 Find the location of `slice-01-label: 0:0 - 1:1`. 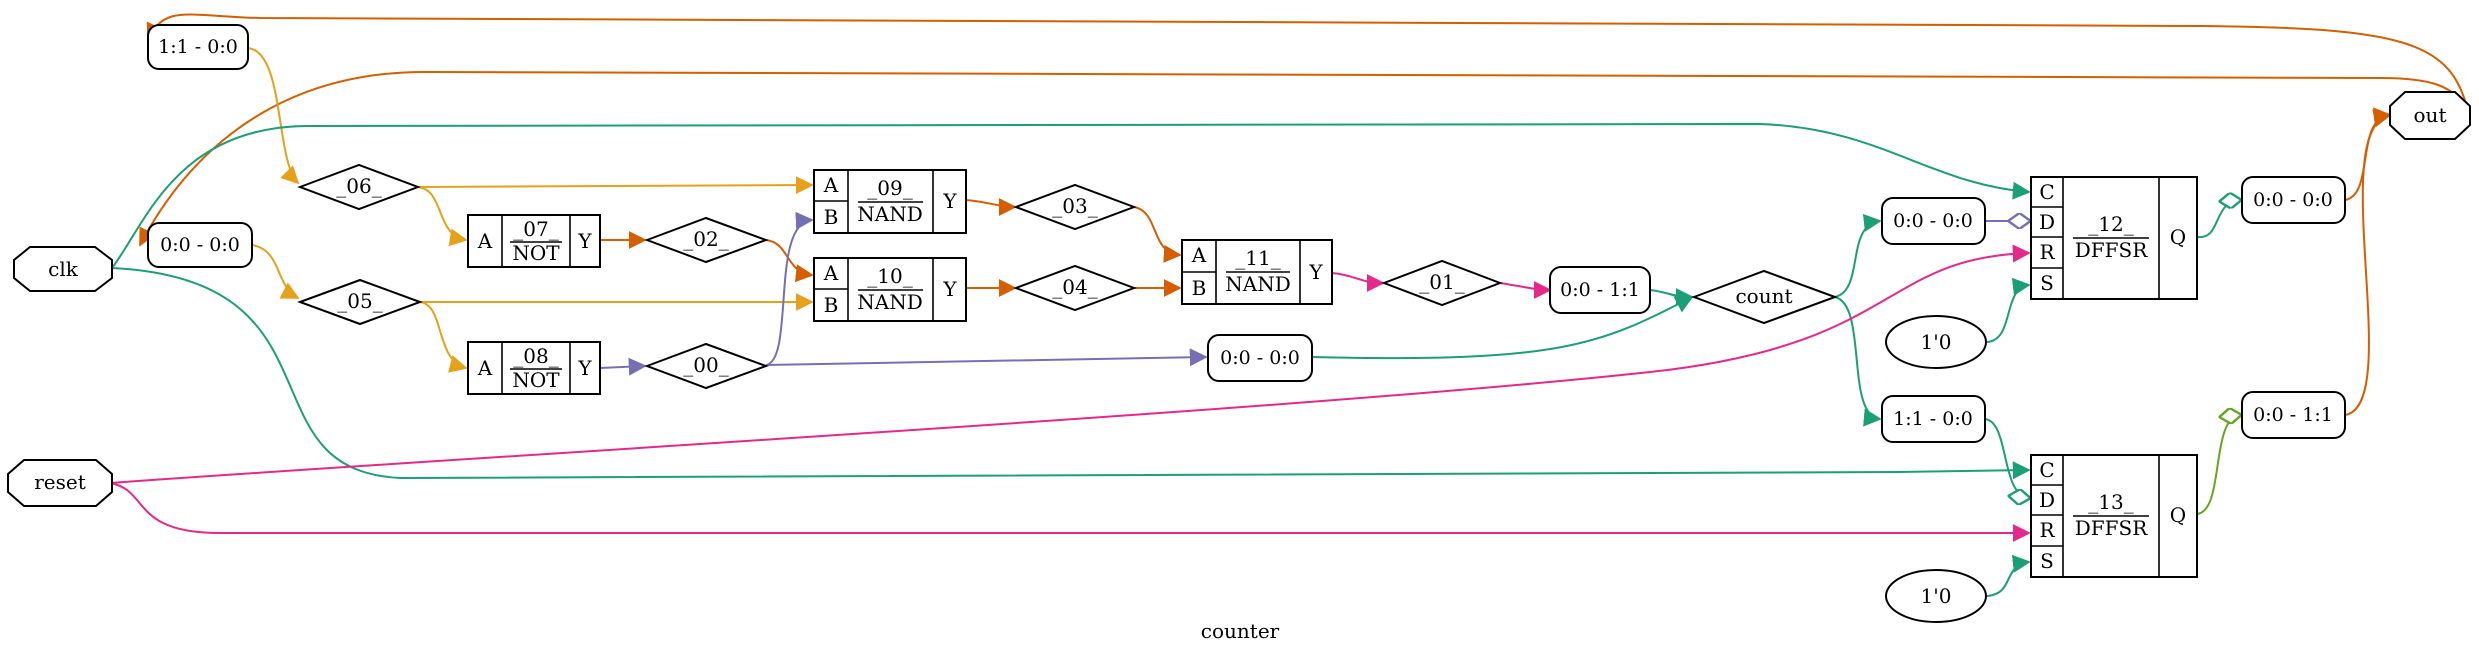

slice-01-label: 0:0 - 1:1 is located at coordinates (1600, 290).